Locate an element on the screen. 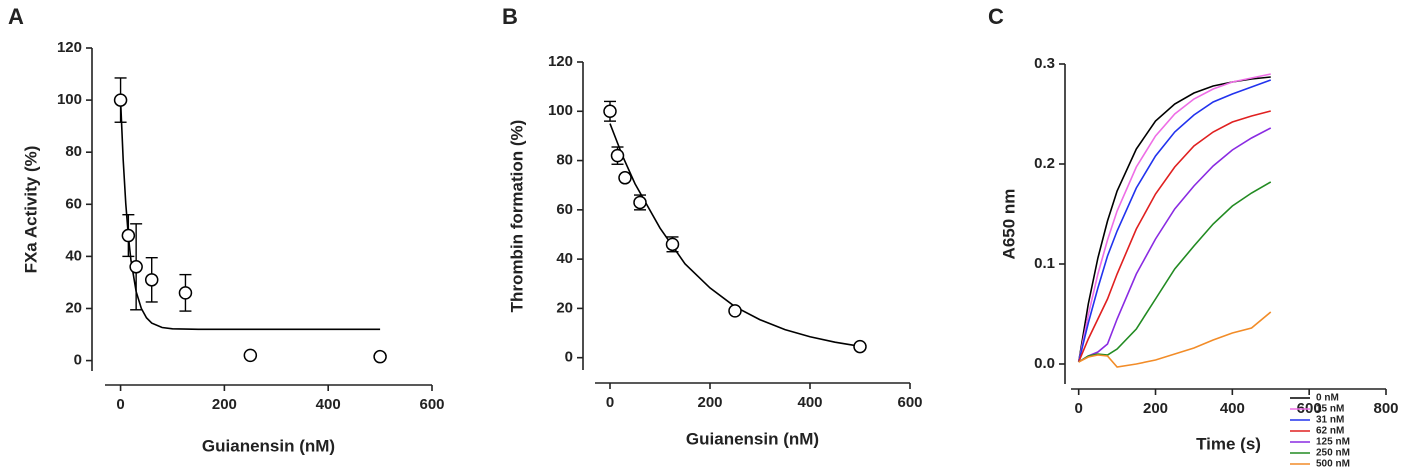 Image resolution: width=1418 pixels, height=473 pixels. legend-label: 500 nM is located at coordinates (1333, 464).